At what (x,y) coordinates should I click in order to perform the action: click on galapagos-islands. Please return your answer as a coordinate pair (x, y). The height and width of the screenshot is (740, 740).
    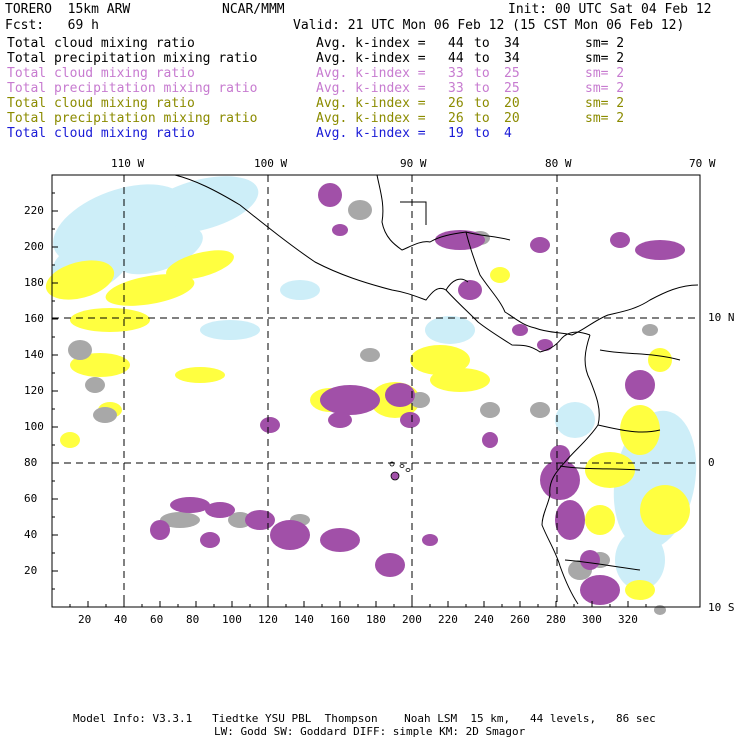
    Looking at the image, I should click on (400, 471).